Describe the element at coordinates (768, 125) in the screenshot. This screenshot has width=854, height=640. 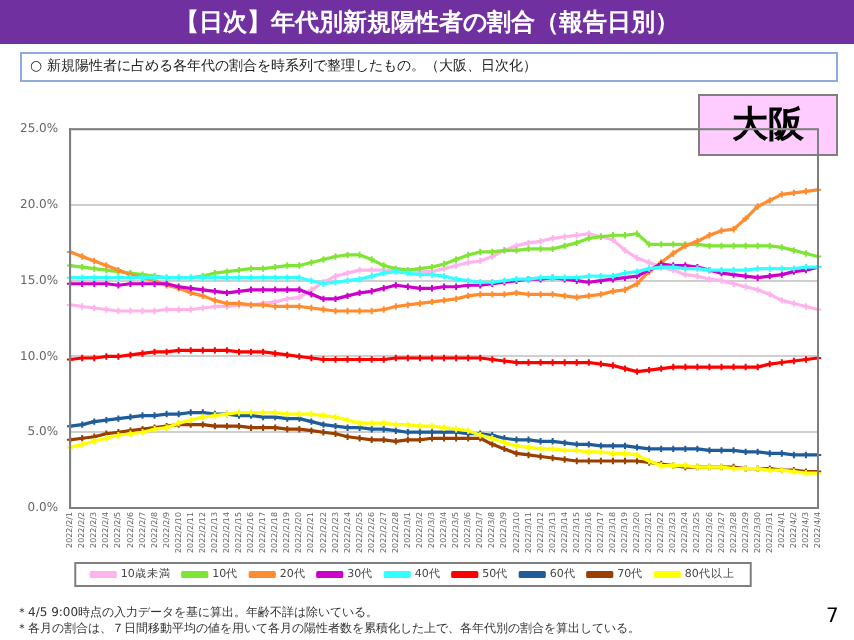
I see `annotation: 大阪` at that location.